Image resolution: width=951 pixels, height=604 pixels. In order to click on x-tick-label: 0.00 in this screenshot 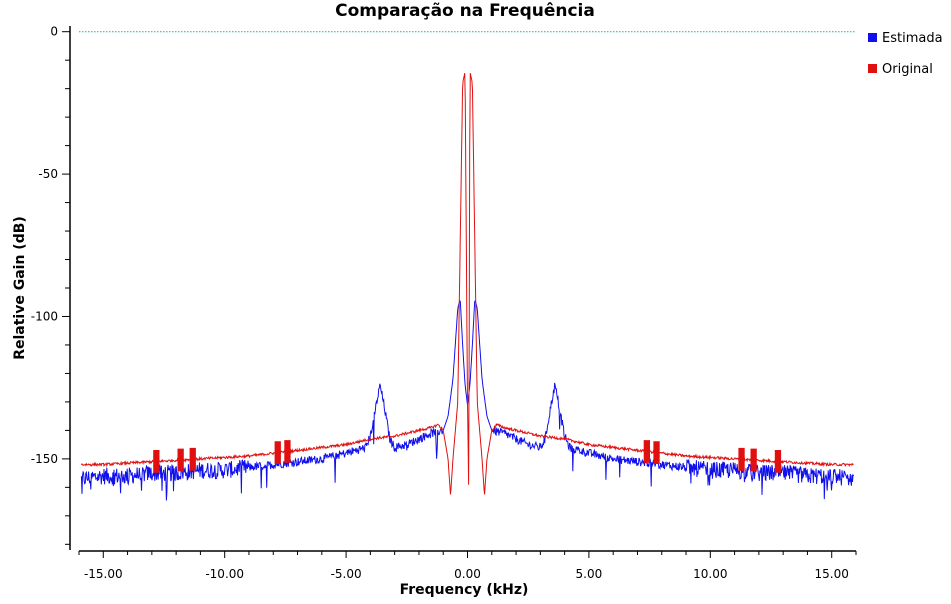, I will do `click(467, 574)`.